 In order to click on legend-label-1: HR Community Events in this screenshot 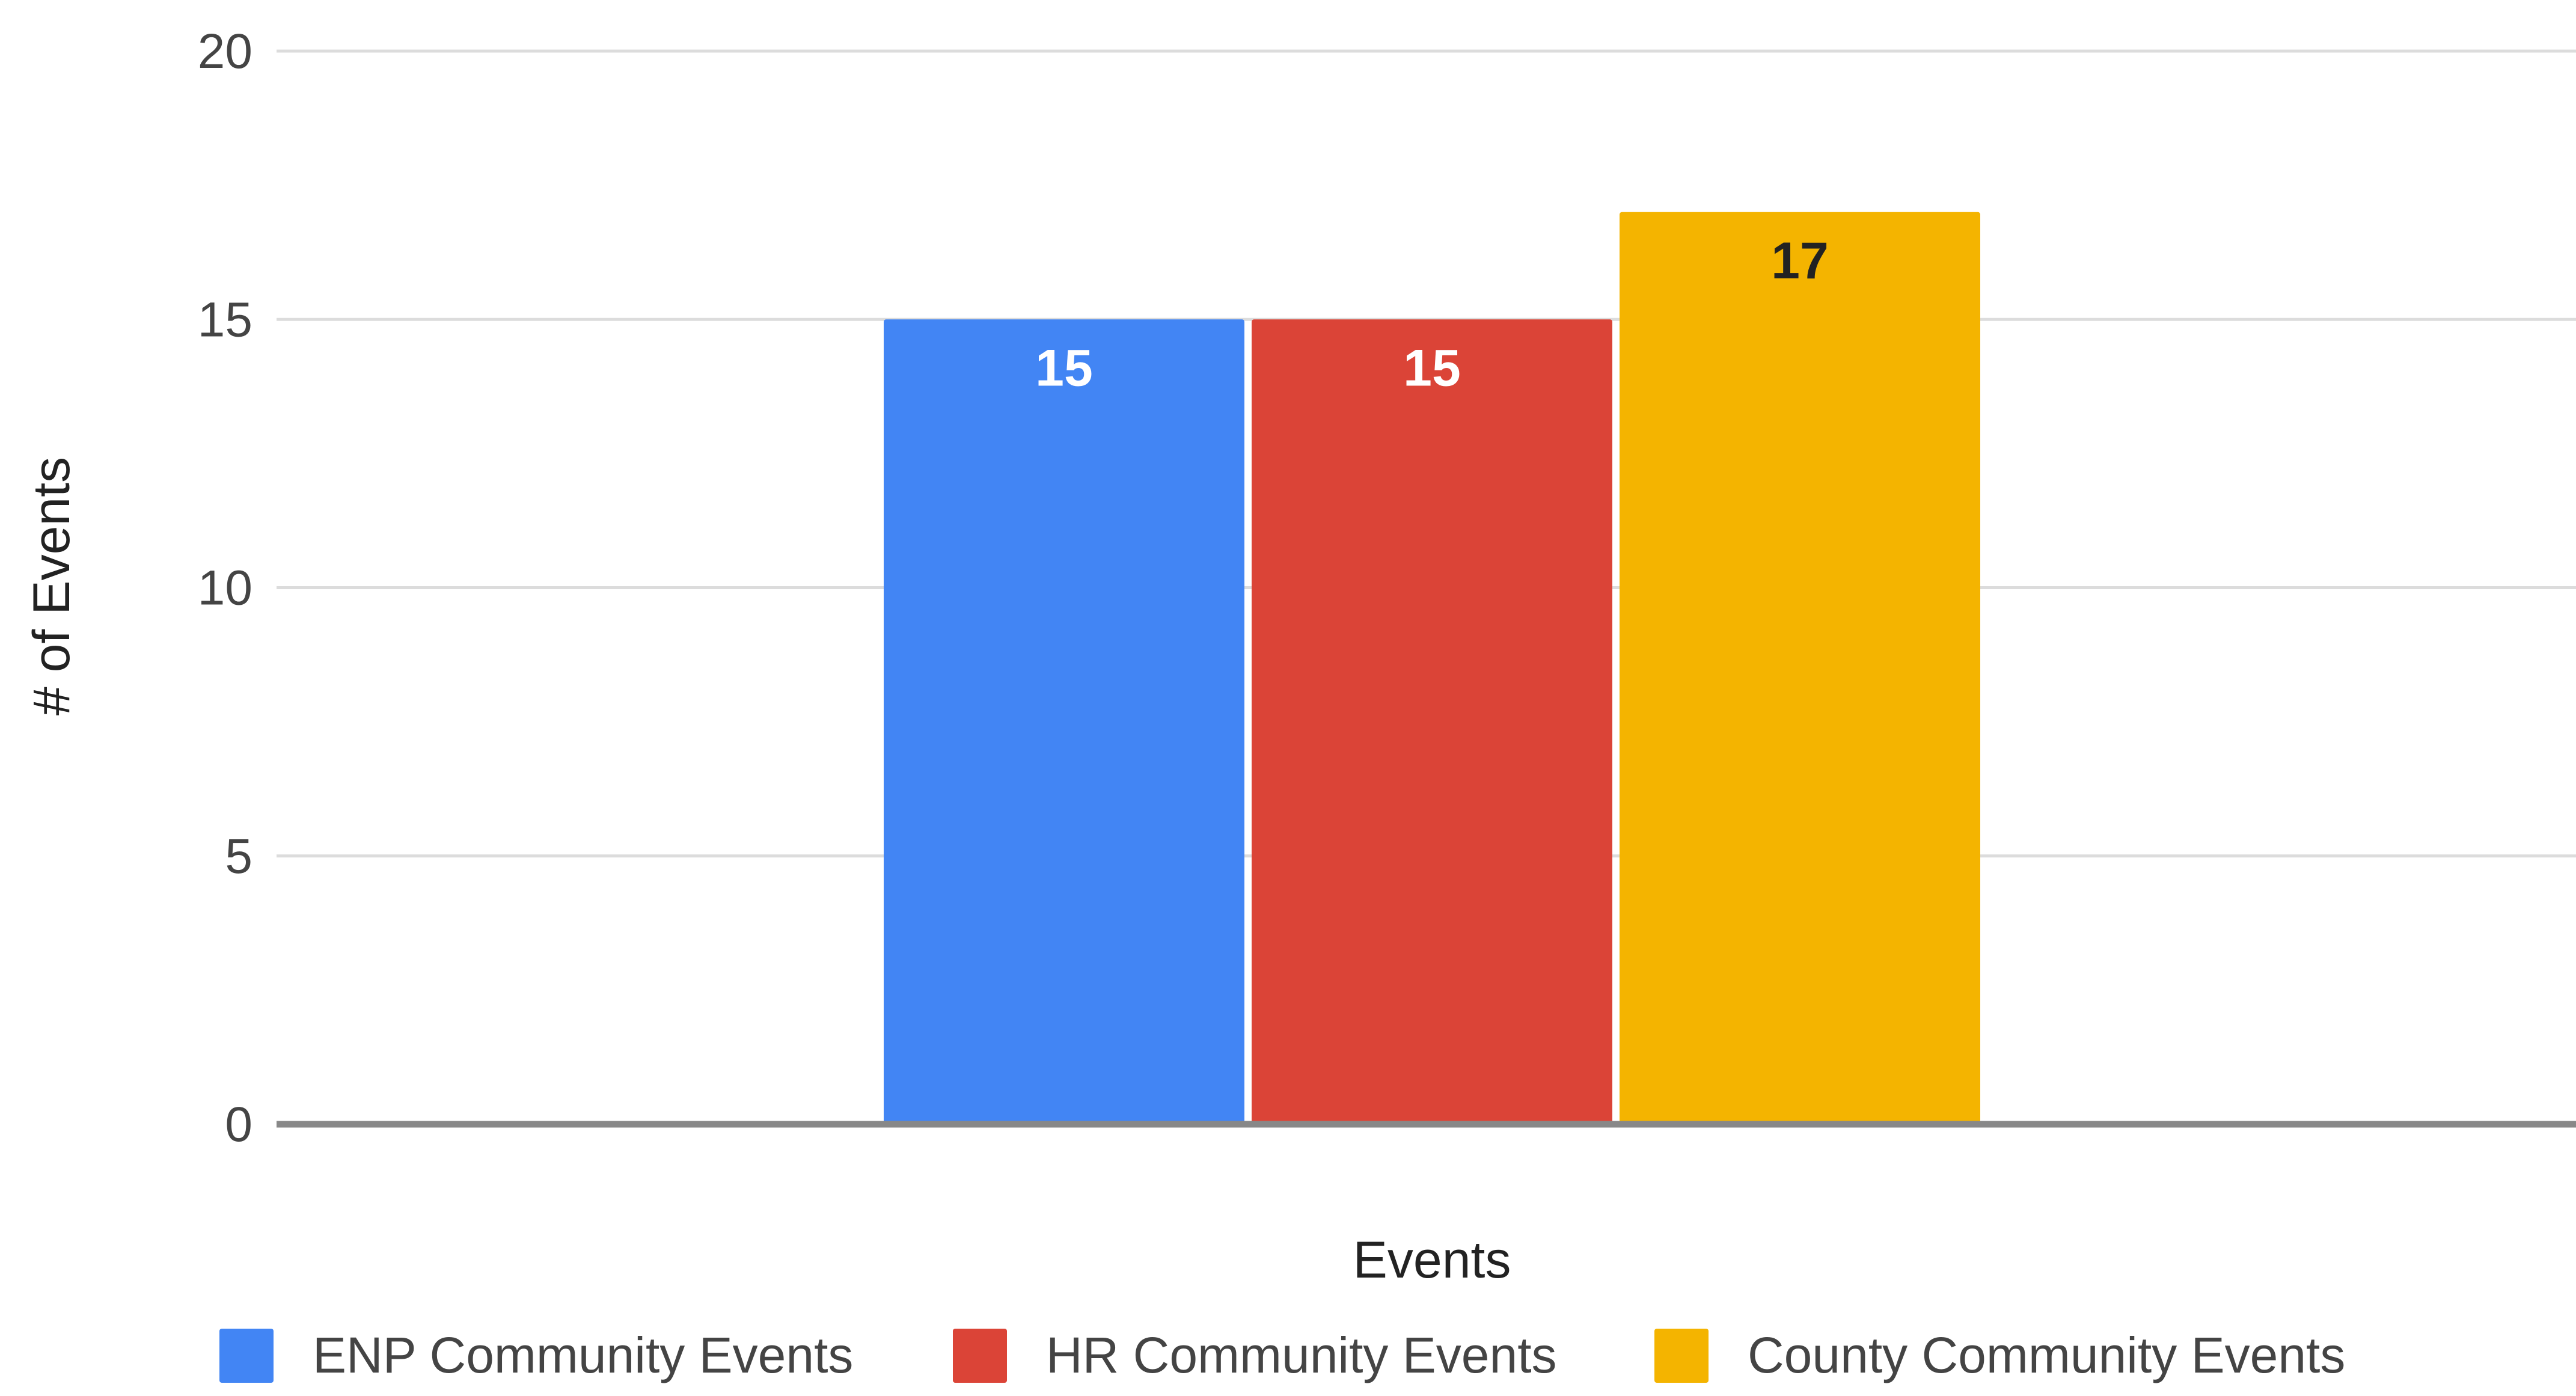, I will do `click(1301, 1355)`.